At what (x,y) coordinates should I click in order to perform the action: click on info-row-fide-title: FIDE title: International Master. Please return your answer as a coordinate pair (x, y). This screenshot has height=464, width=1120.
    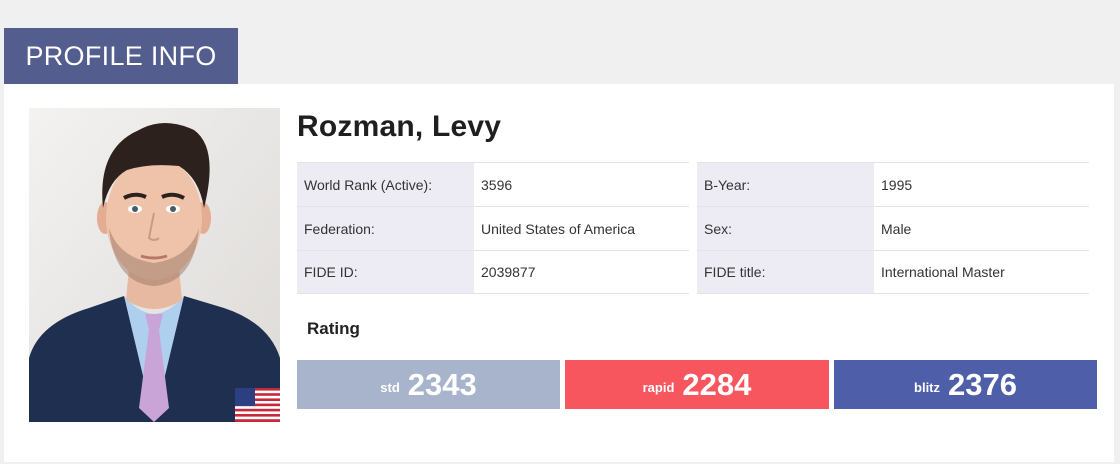
    Looking at the image, I should click on (893, 272).